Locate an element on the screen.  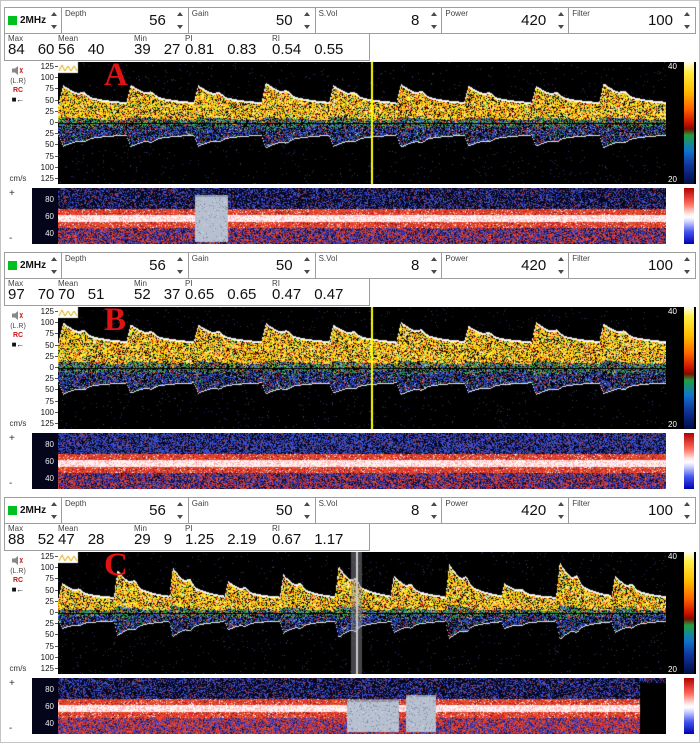
measure-value: 84 is located at coordinates (16, 49).